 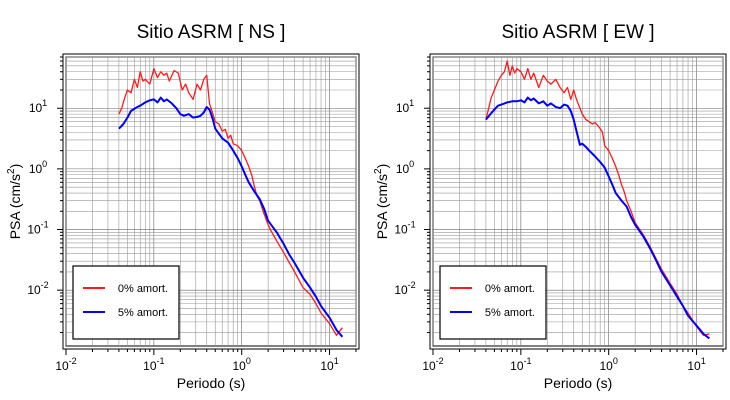 I want to click on chart-title: Sitio ASRM [ EW ], so click(x=577, y=32).